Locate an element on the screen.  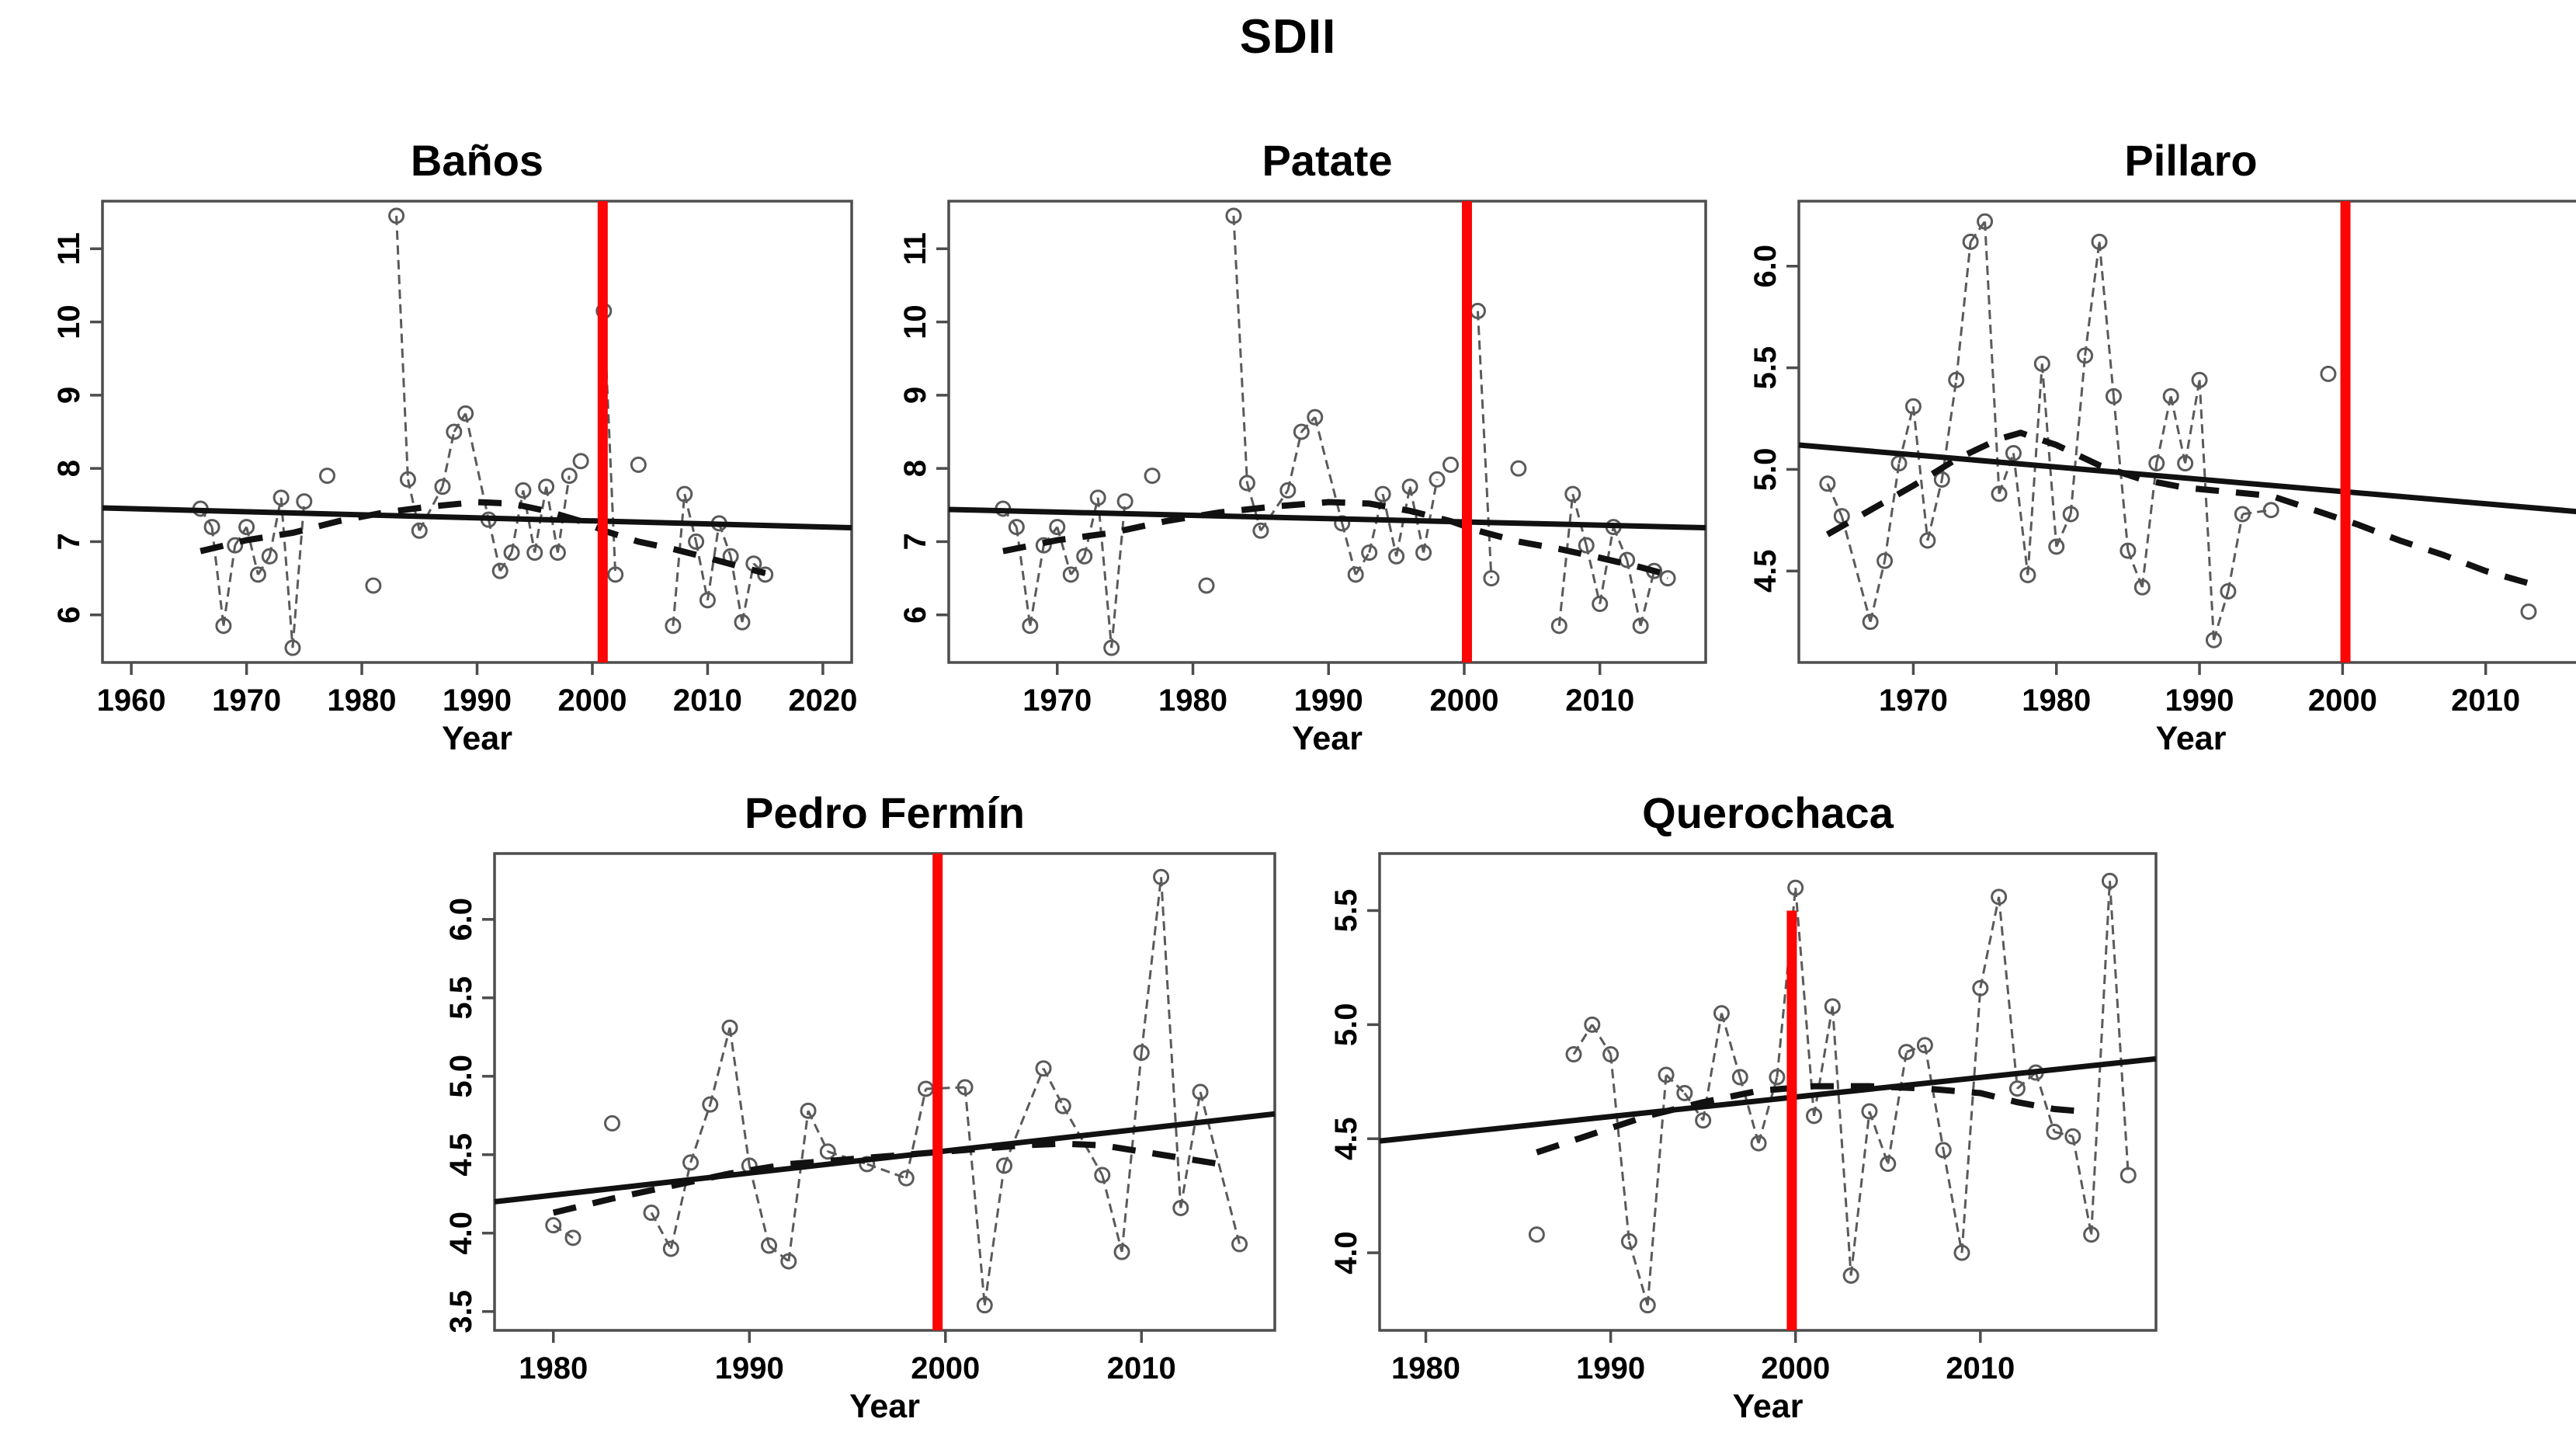
y-axis: 4.0 4.5 5.0 5.5 is located at coordinates (1354, 1081).